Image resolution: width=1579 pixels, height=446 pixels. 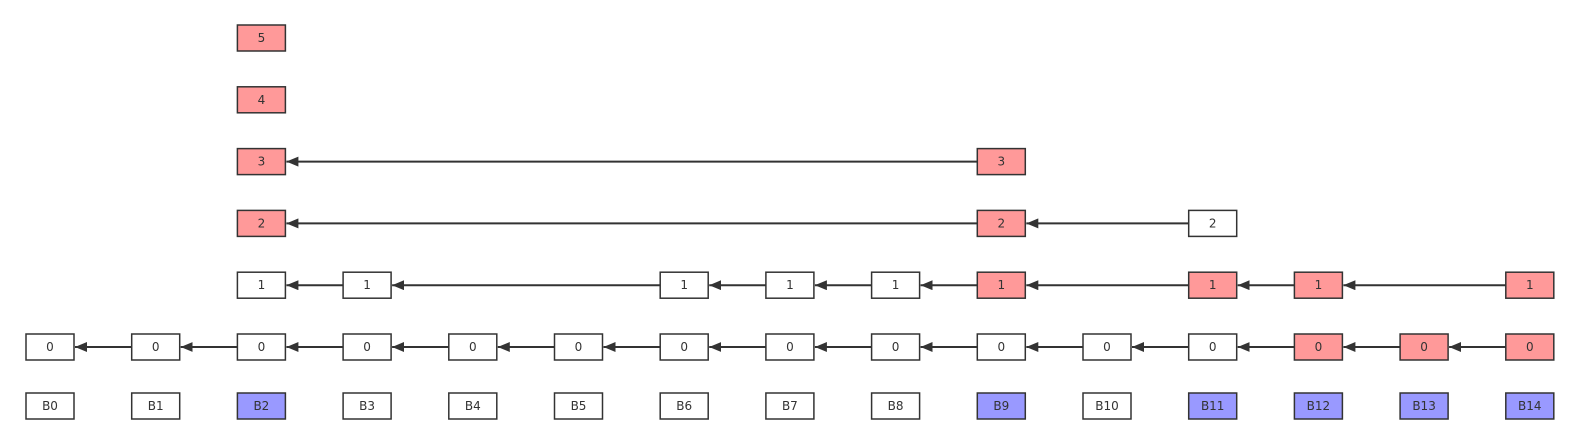 What do you see at coordinates (1318, 347) in the screenshot?
I see `node-level-0-b12: 0` at bounding box center [1318, 347].